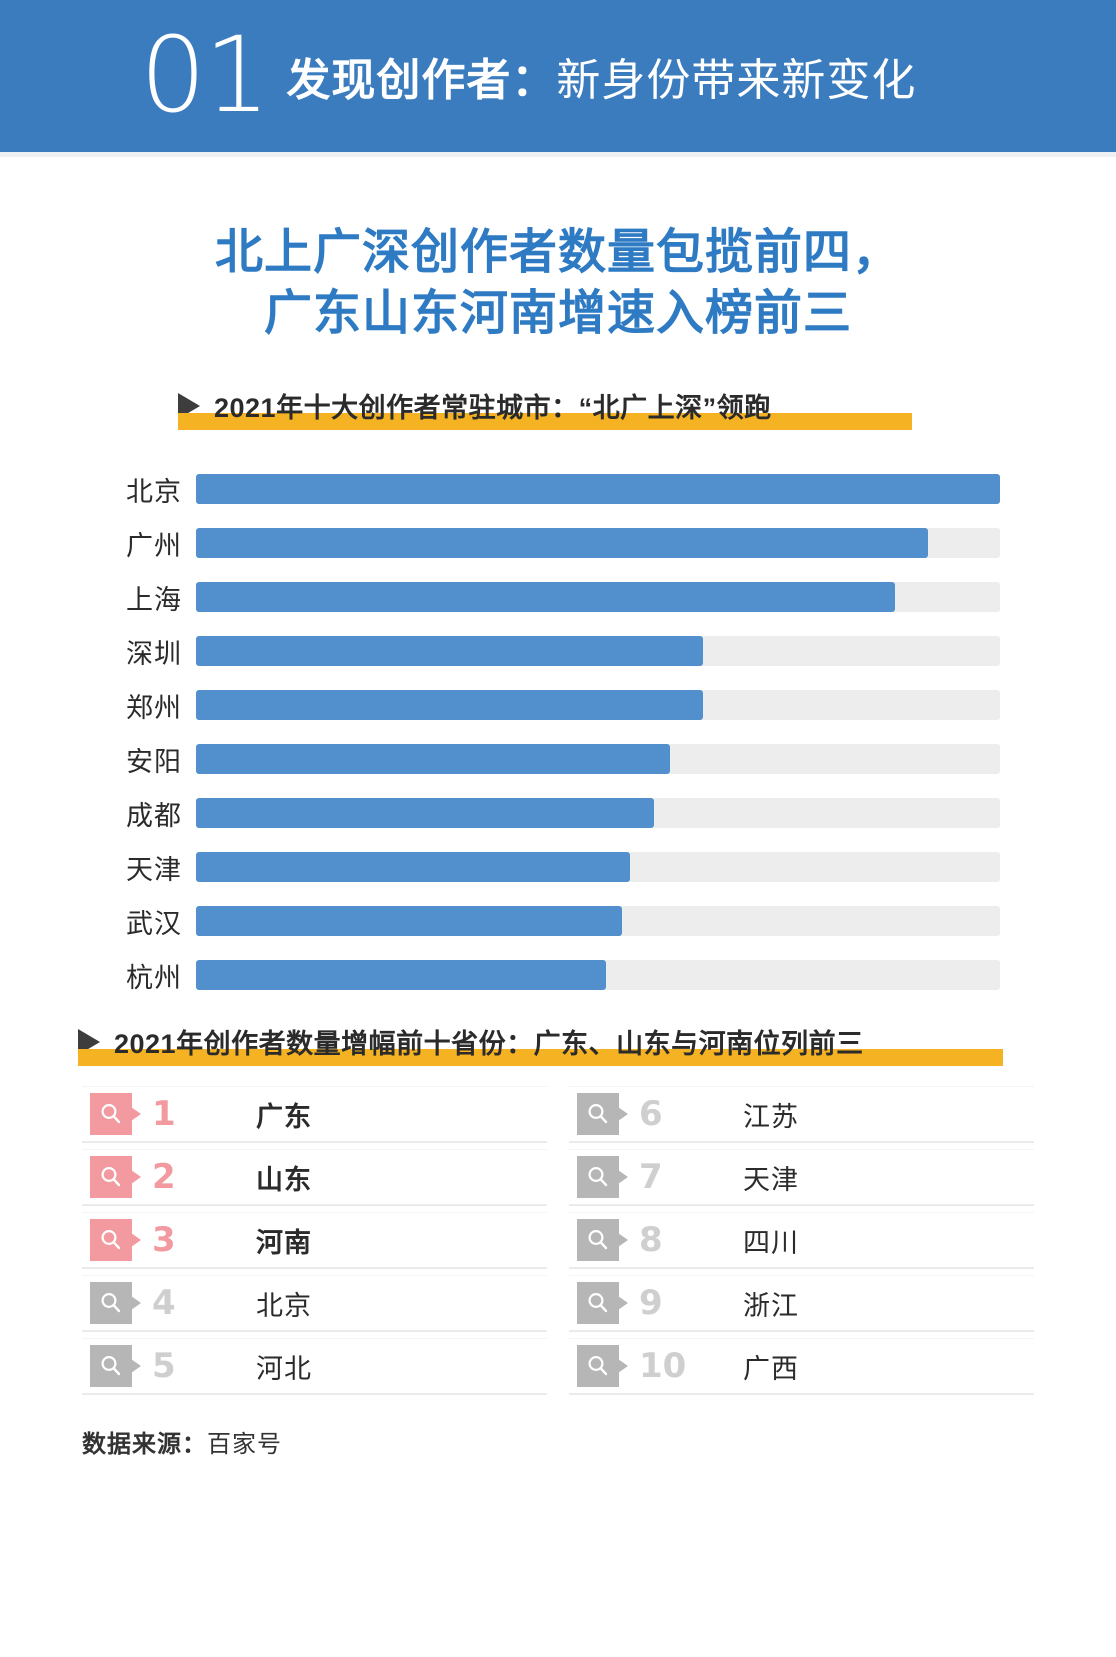  I want to click on rank-province-name: 天津, so click(771, 1179).